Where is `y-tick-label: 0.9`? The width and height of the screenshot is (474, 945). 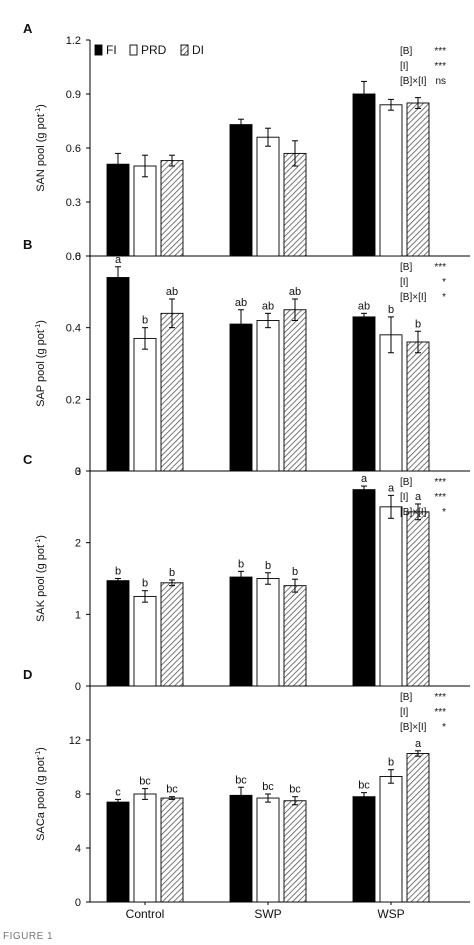 y-tick-label: 0.9 is located at coordinates (73, 95).